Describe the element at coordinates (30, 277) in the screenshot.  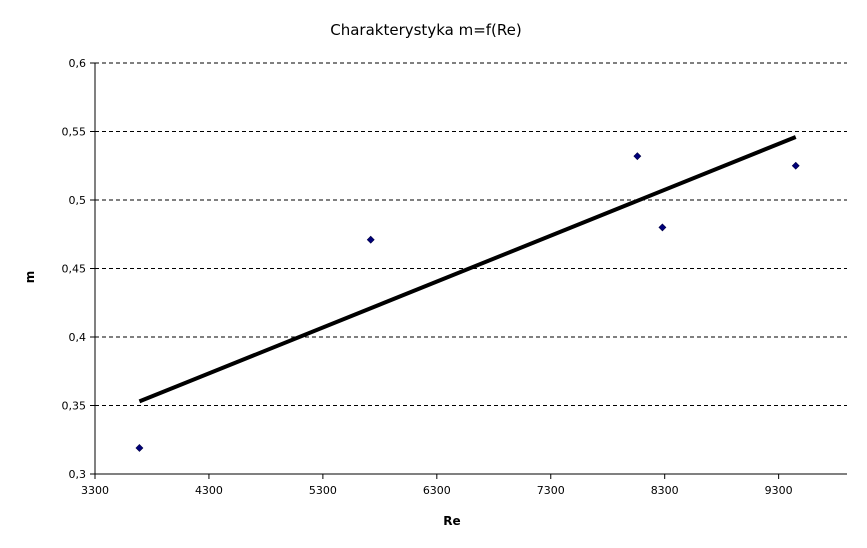
I see `y-axis-title: m` at that location.